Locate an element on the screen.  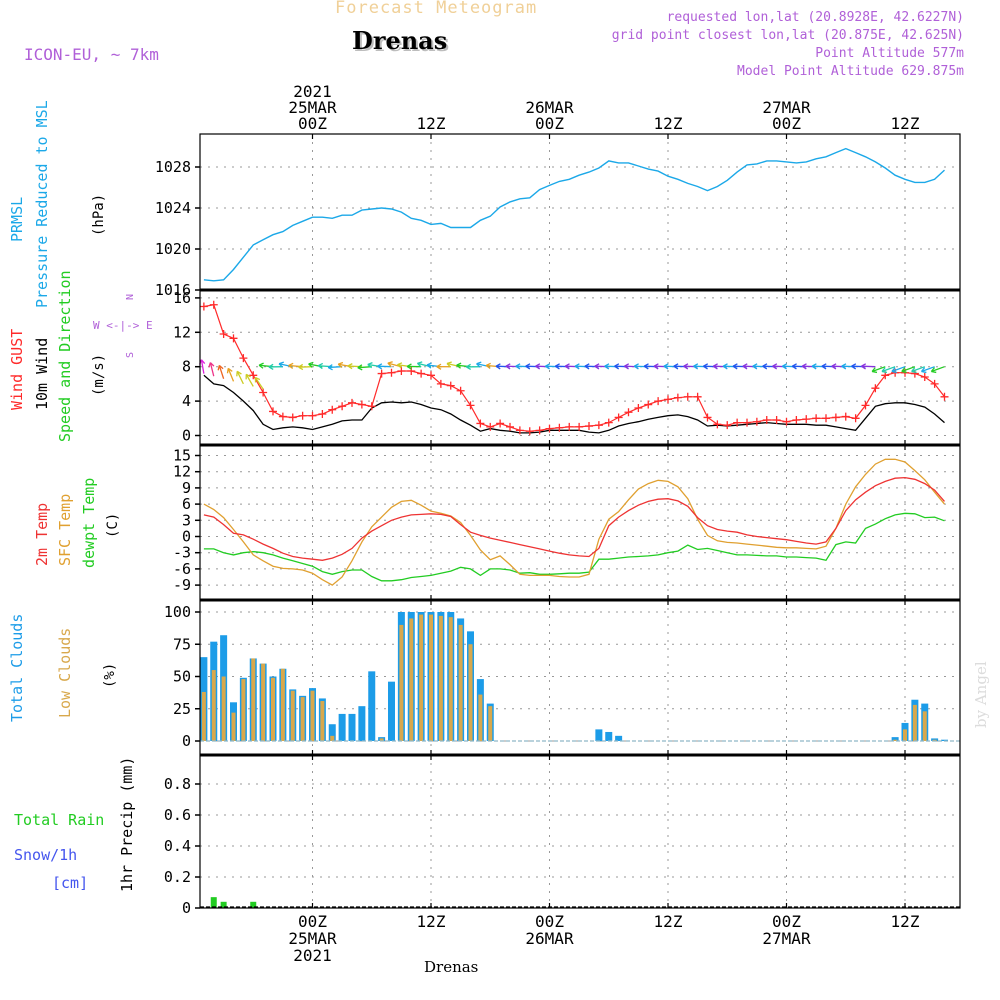
time-label-bottom: 2021 is located at coordinates (312, 955).